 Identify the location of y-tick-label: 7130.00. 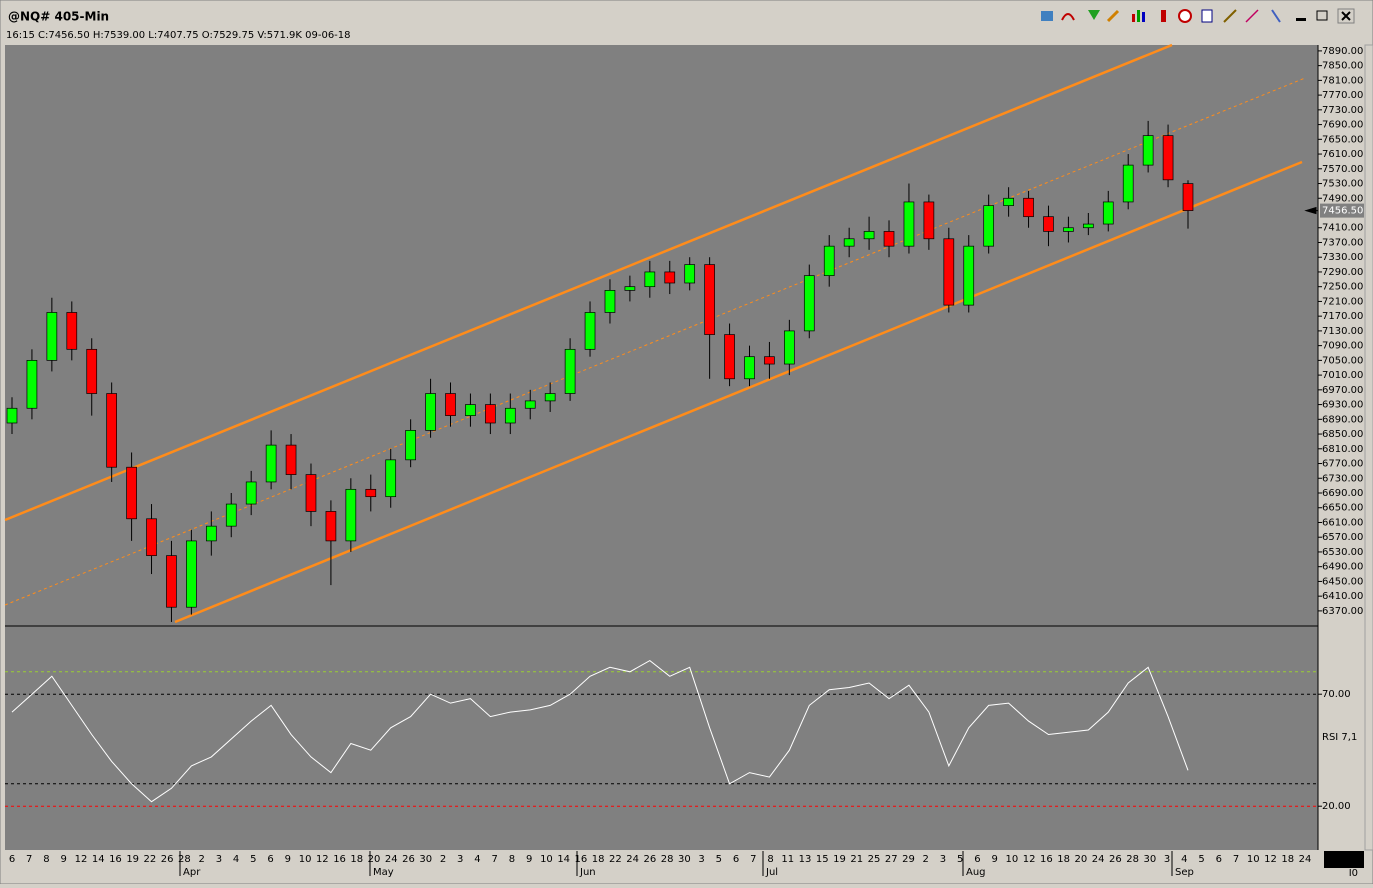
(1342, 331).